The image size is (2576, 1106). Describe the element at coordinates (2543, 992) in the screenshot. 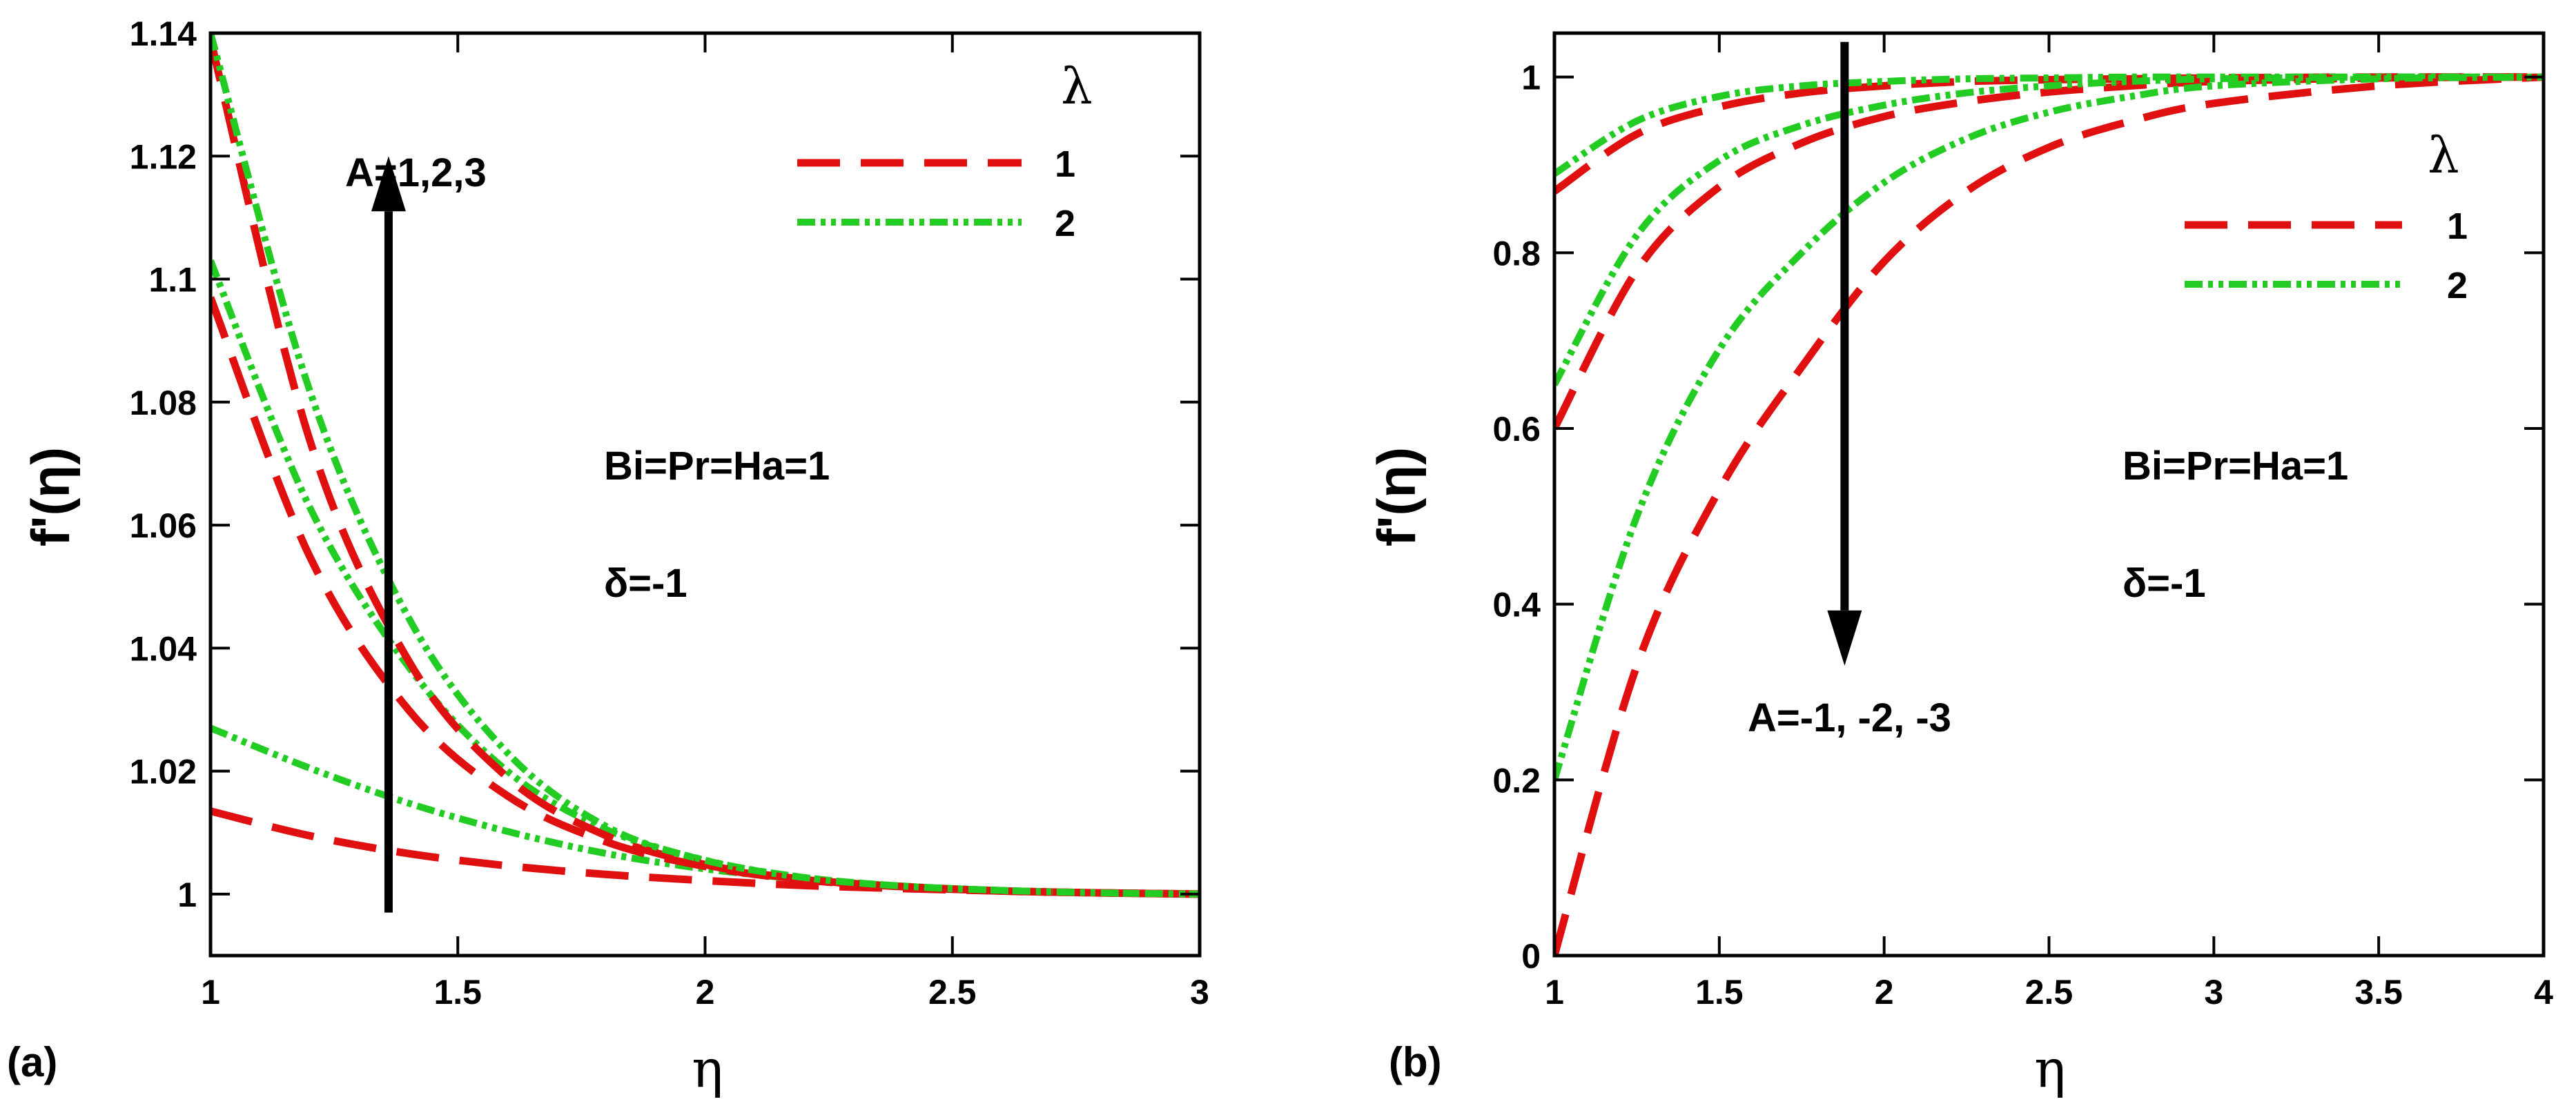

I see `x-tick-label: 4` at that location.